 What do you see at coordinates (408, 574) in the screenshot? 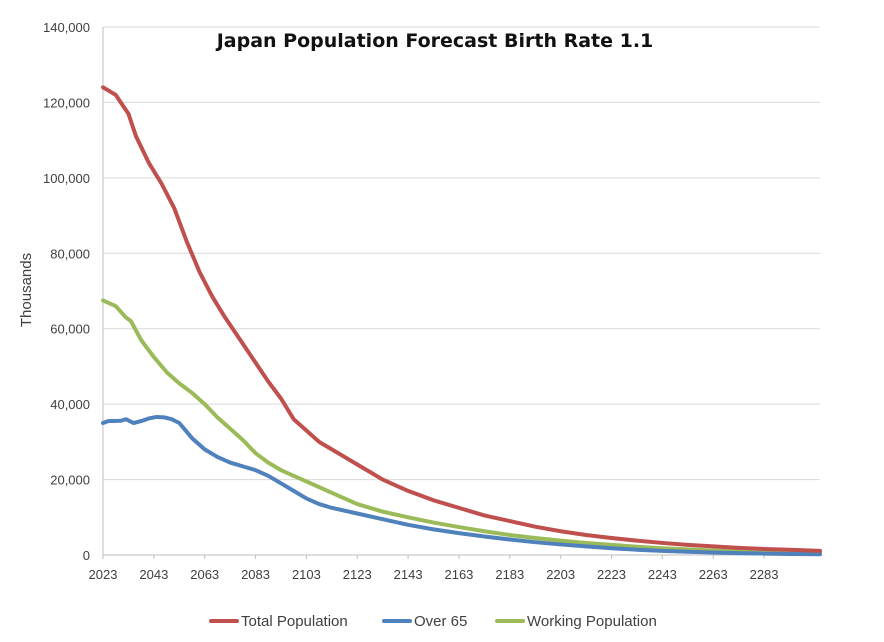
I see `x-tick-label: 2143` at bounding box center [408, 574].